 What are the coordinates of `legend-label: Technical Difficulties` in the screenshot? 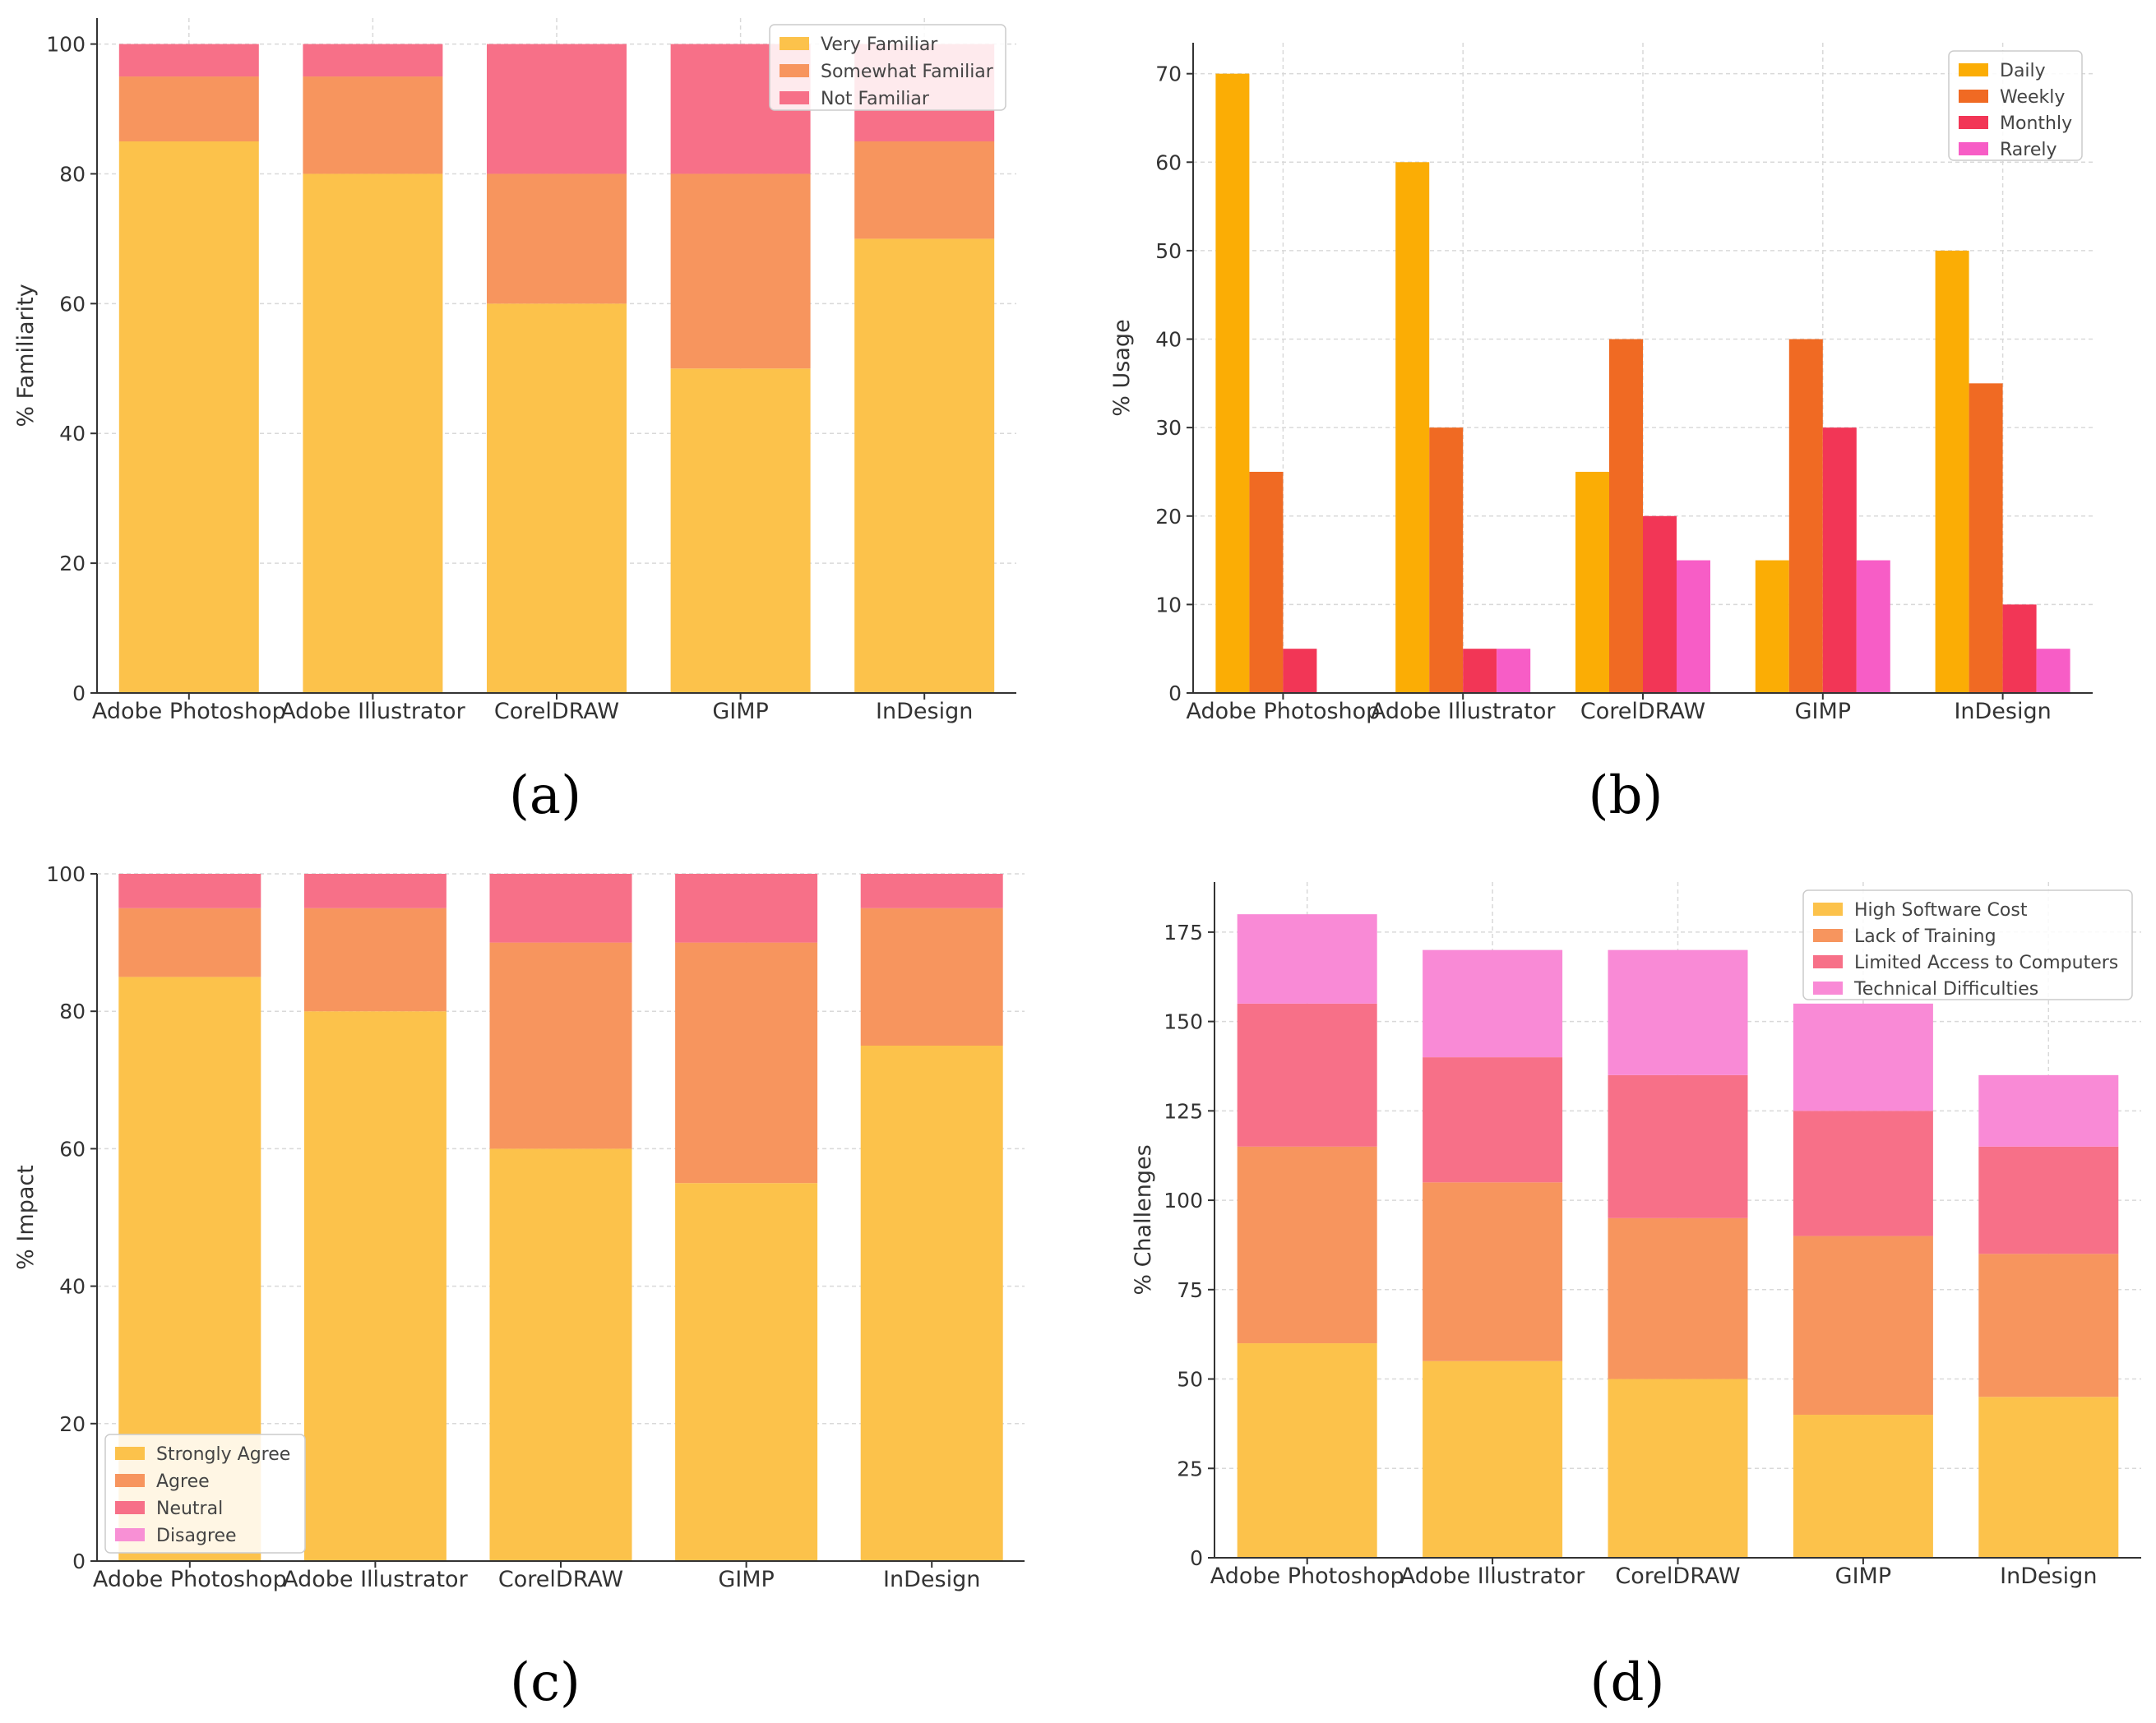 It's located at (1945, 989).